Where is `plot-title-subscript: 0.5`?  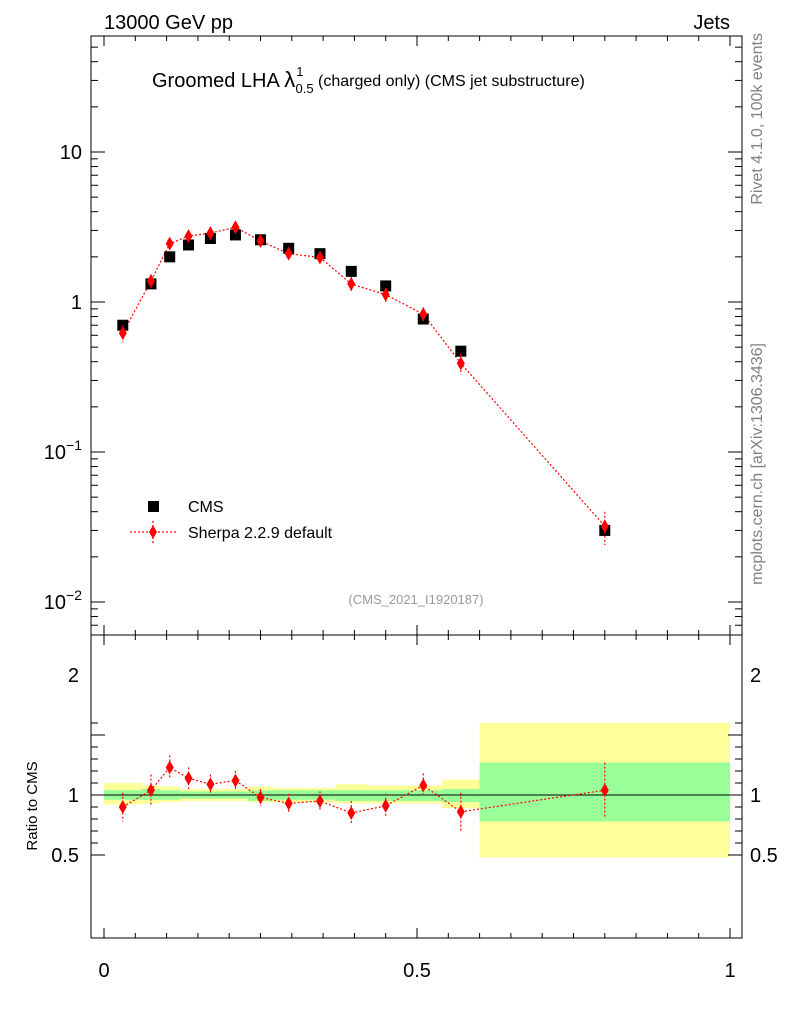 plot-title-subscript: 0.5 is located at coordinates (305, 88).